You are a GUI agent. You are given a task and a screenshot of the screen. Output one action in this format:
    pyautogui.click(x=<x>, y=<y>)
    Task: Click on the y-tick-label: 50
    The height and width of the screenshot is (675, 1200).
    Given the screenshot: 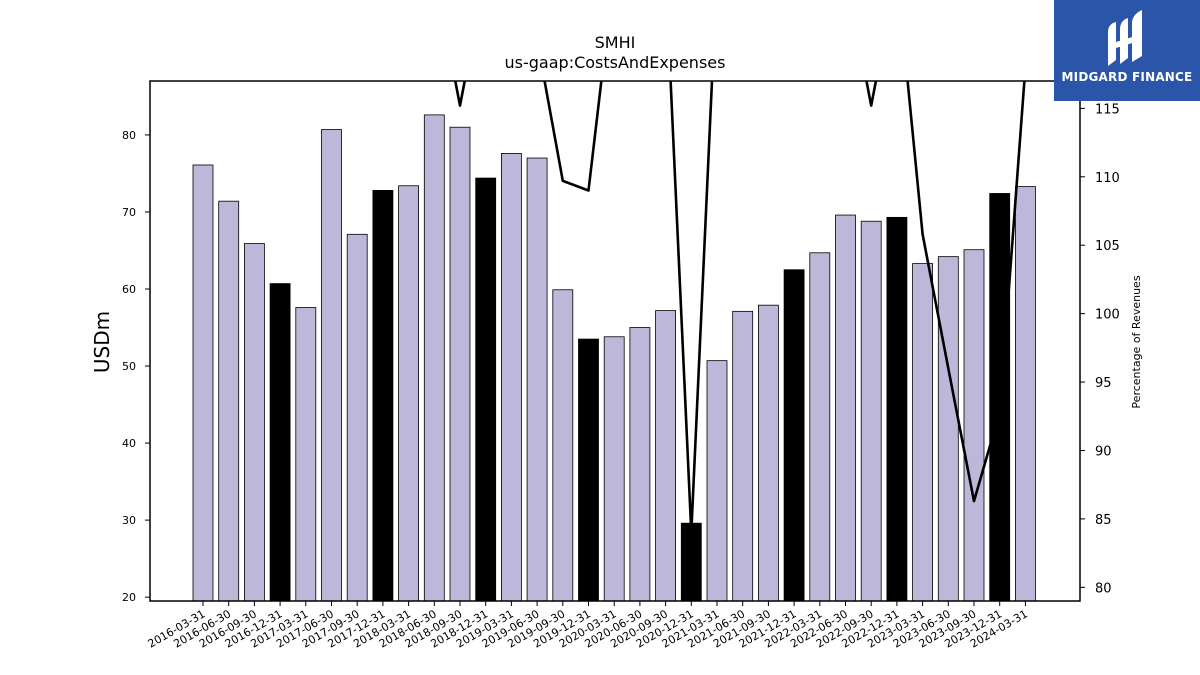 What is the action you would take?
    pyautogui.click(x=129, y=366)
    